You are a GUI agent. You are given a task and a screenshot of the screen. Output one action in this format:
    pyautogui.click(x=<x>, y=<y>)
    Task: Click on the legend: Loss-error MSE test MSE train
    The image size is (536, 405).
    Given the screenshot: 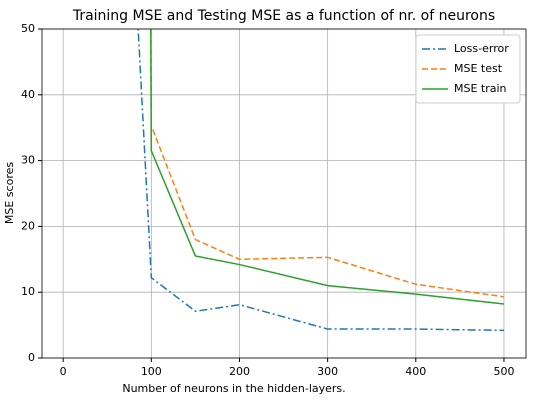 What is the action you would take?
    pyautogui.click(x=468, y=69)
    